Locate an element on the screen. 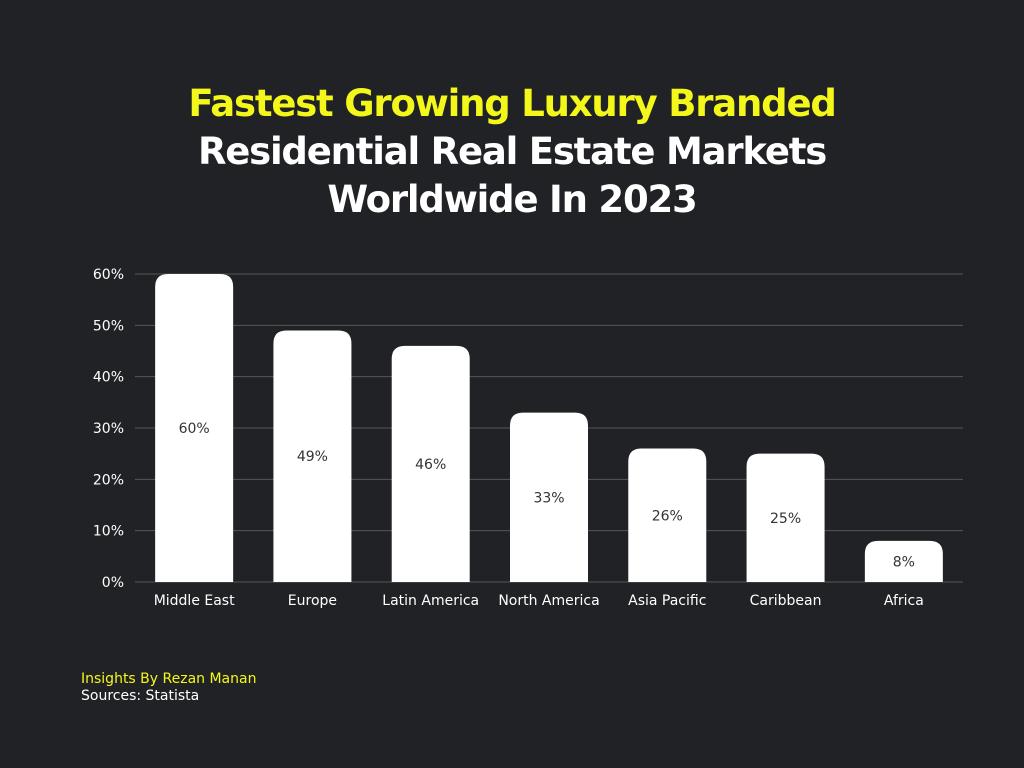  source-credit: Sources: Statista is located at coordinates (140, 696).